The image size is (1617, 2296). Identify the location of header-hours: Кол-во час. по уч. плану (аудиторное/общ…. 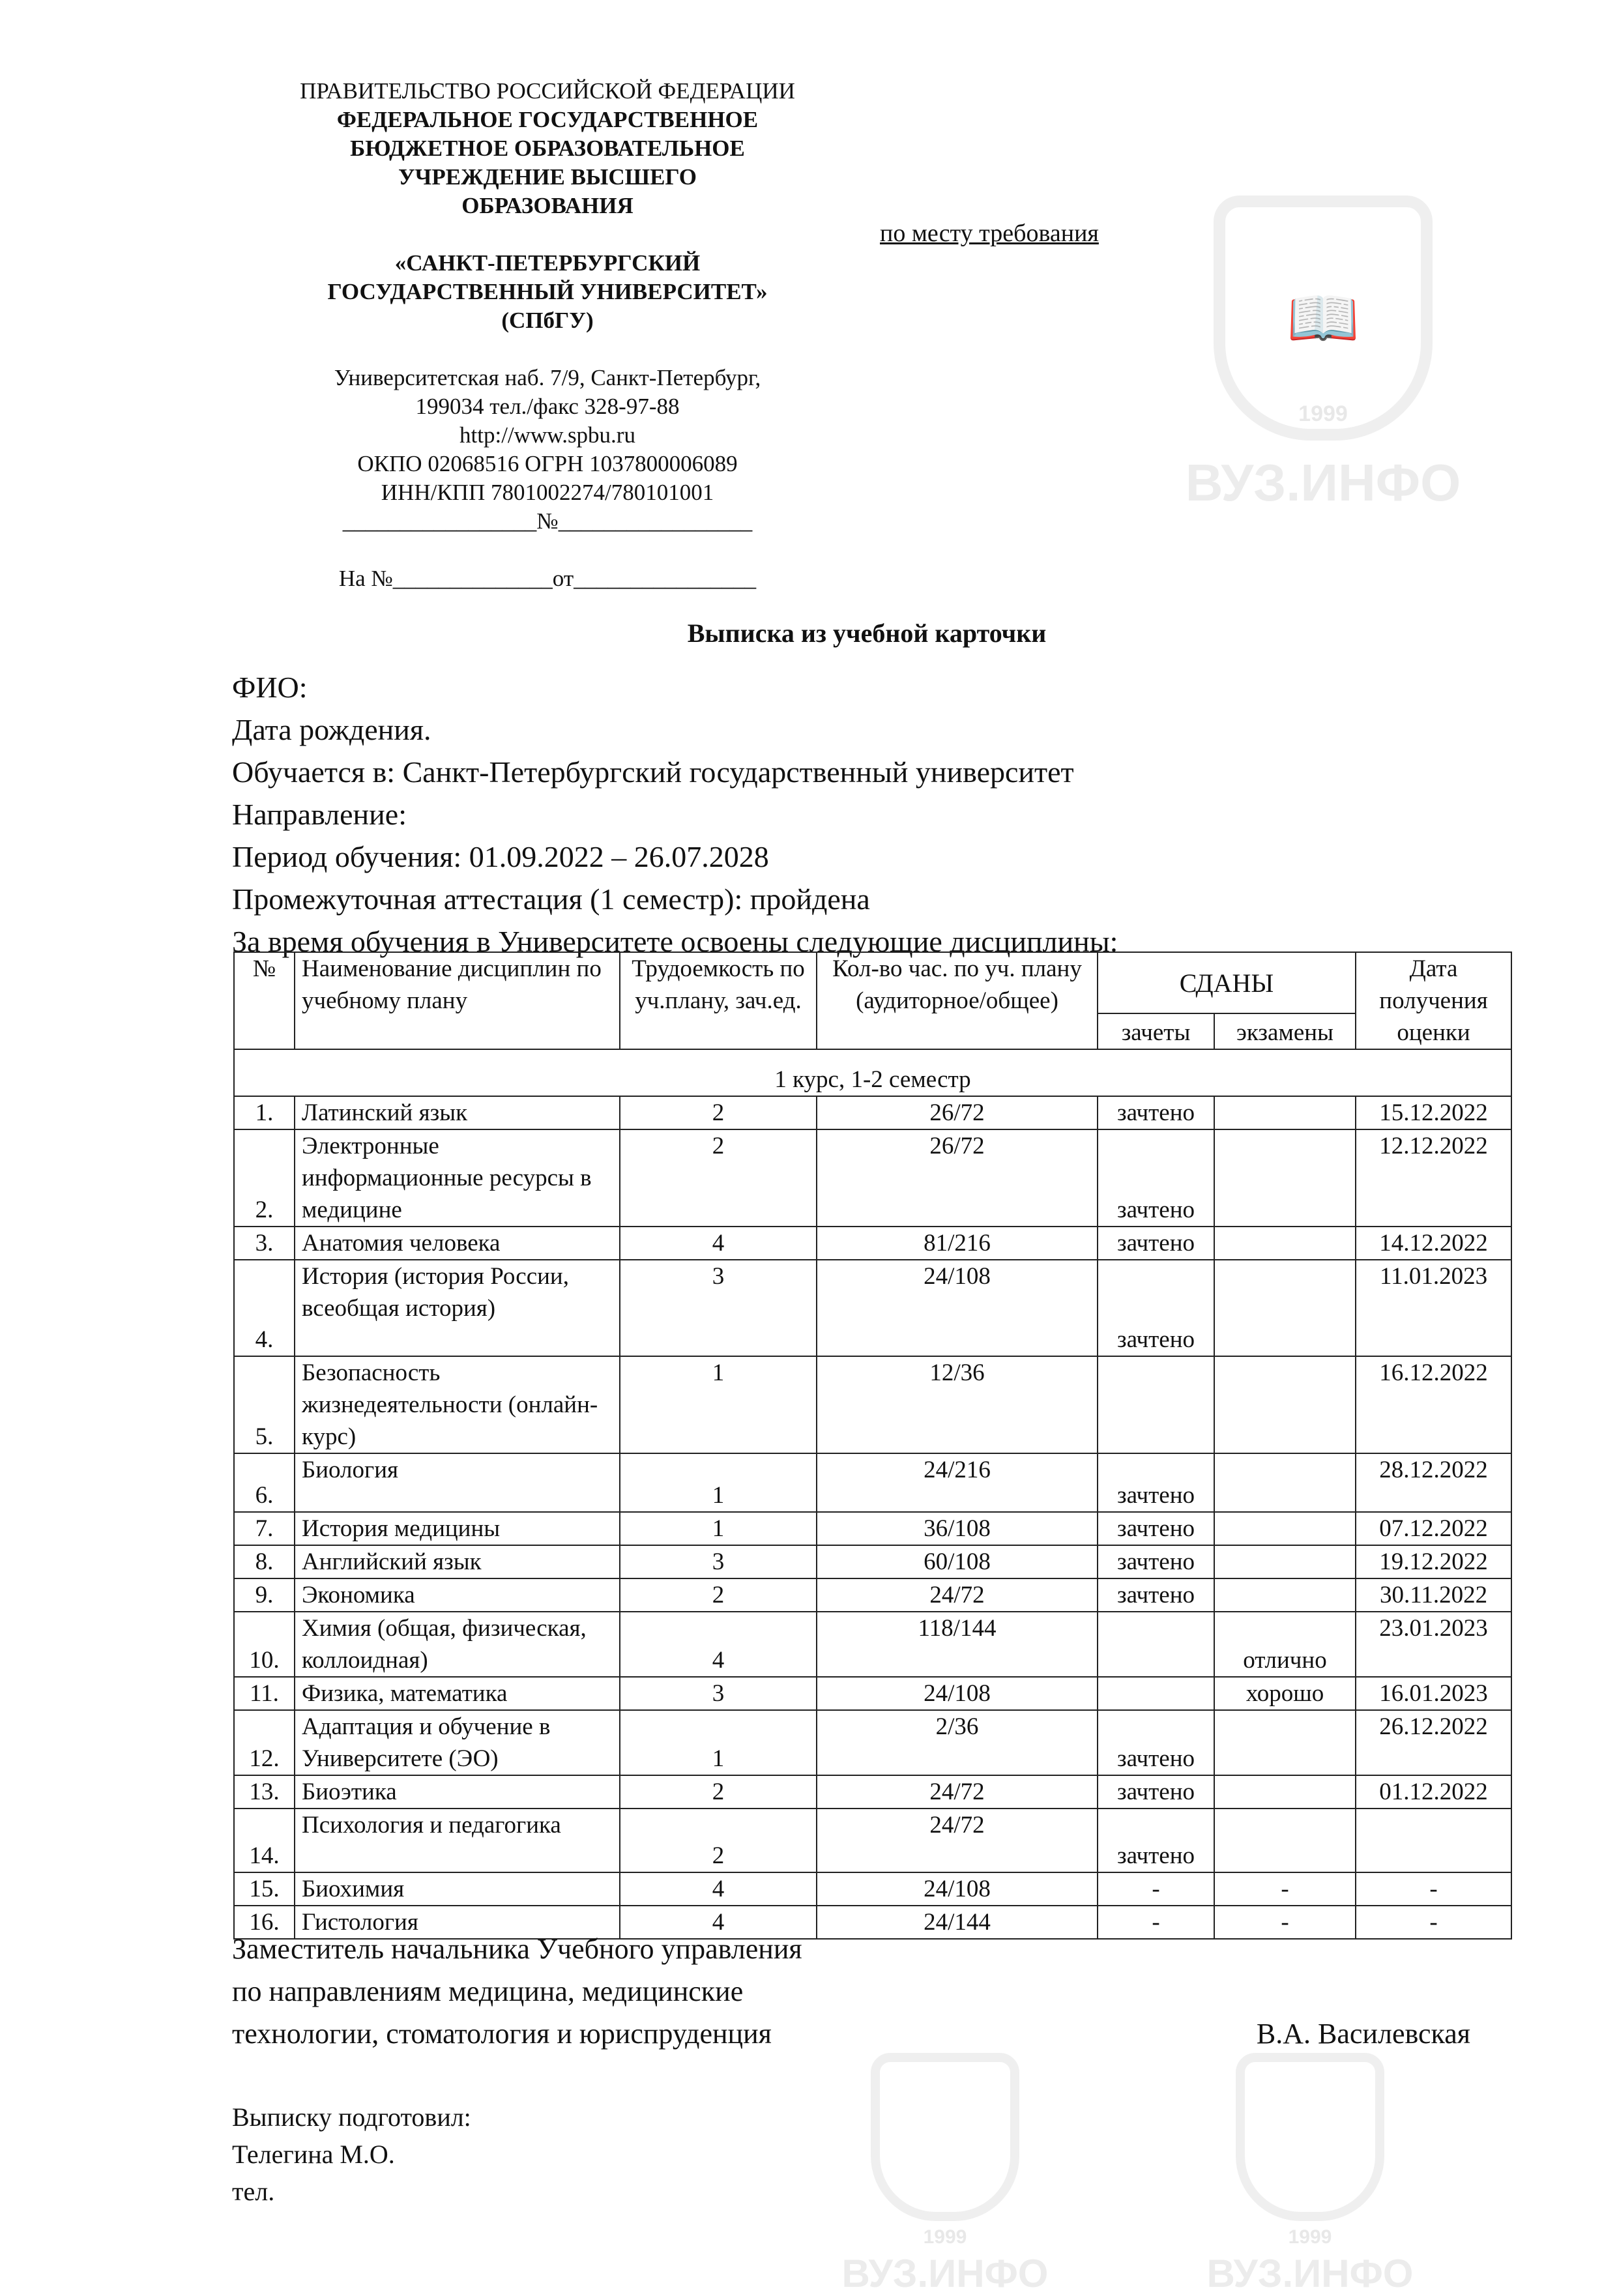
(957, 1001).